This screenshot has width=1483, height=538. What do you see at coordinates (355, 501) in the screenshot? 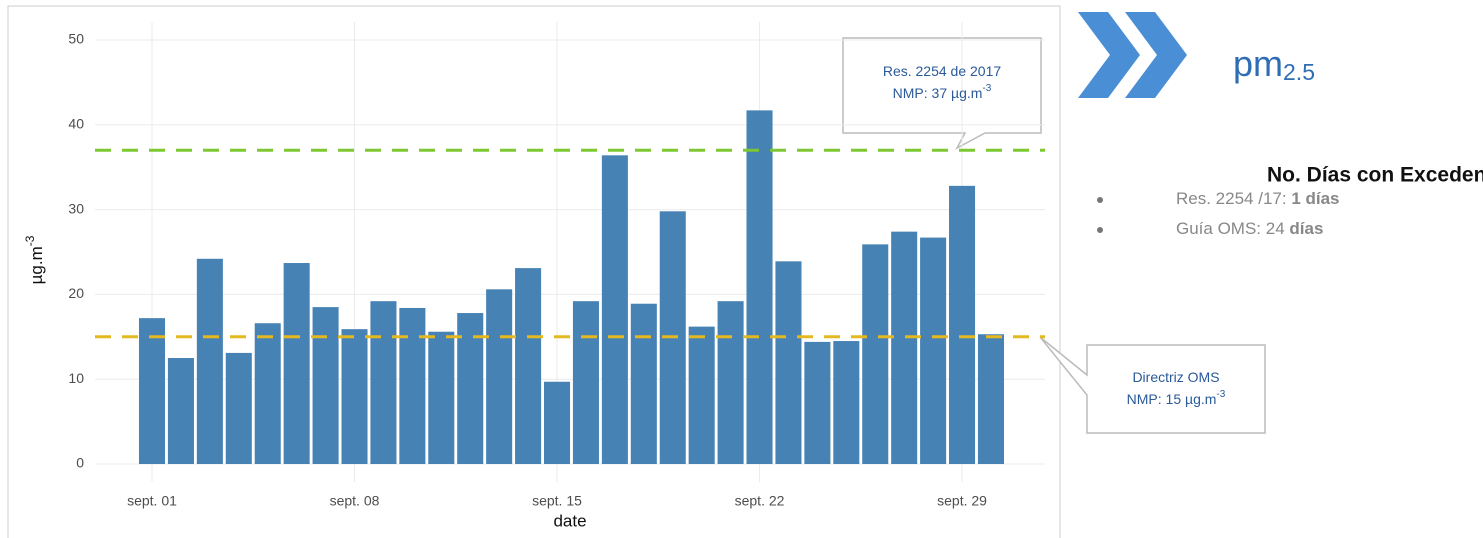
I see `x-tick-label: sept. 08` at bounding box center [355, 501].